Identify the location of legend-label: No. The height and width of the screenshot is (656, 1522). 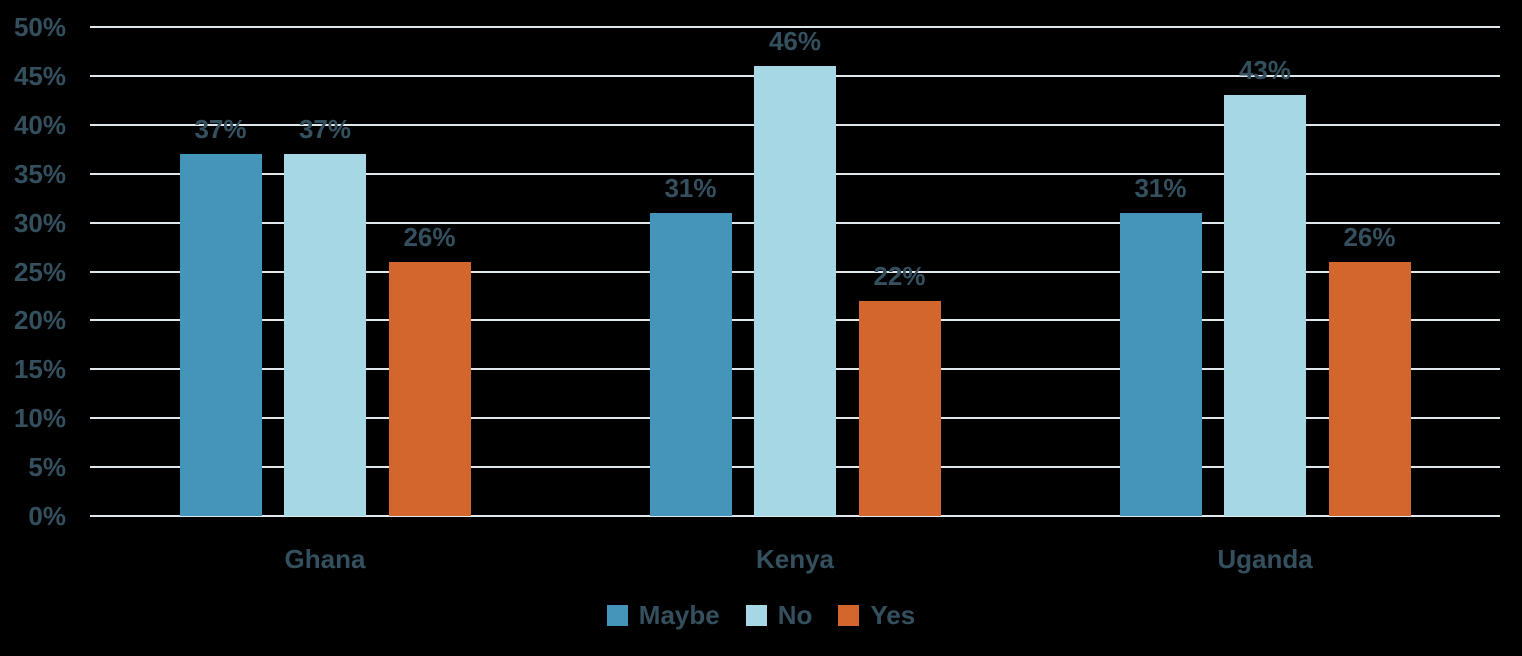
(795, 615).